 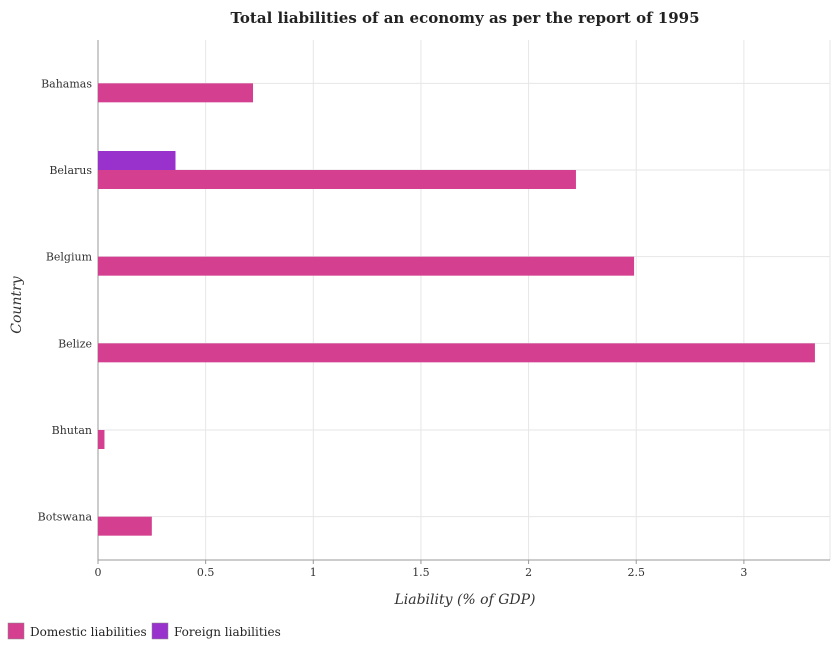 I want to click on x-tick-label: 1, so click(x=313, y=572).